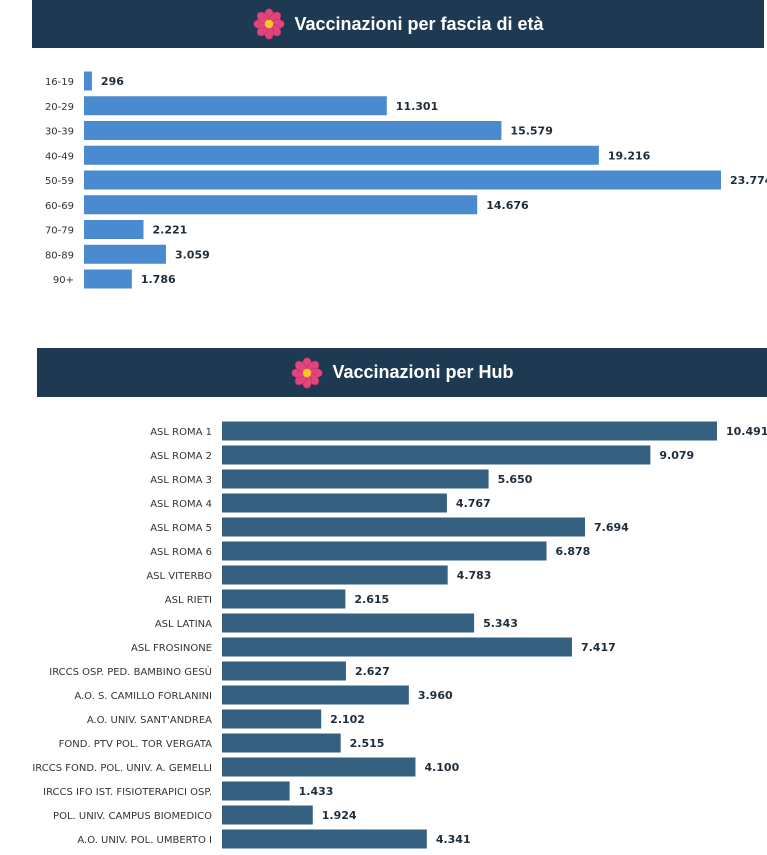 The width and height of the screenshot is (767, 855). I want to click on hub-chart-banner: Vaccinazioni per Hub, so click(402, 372).